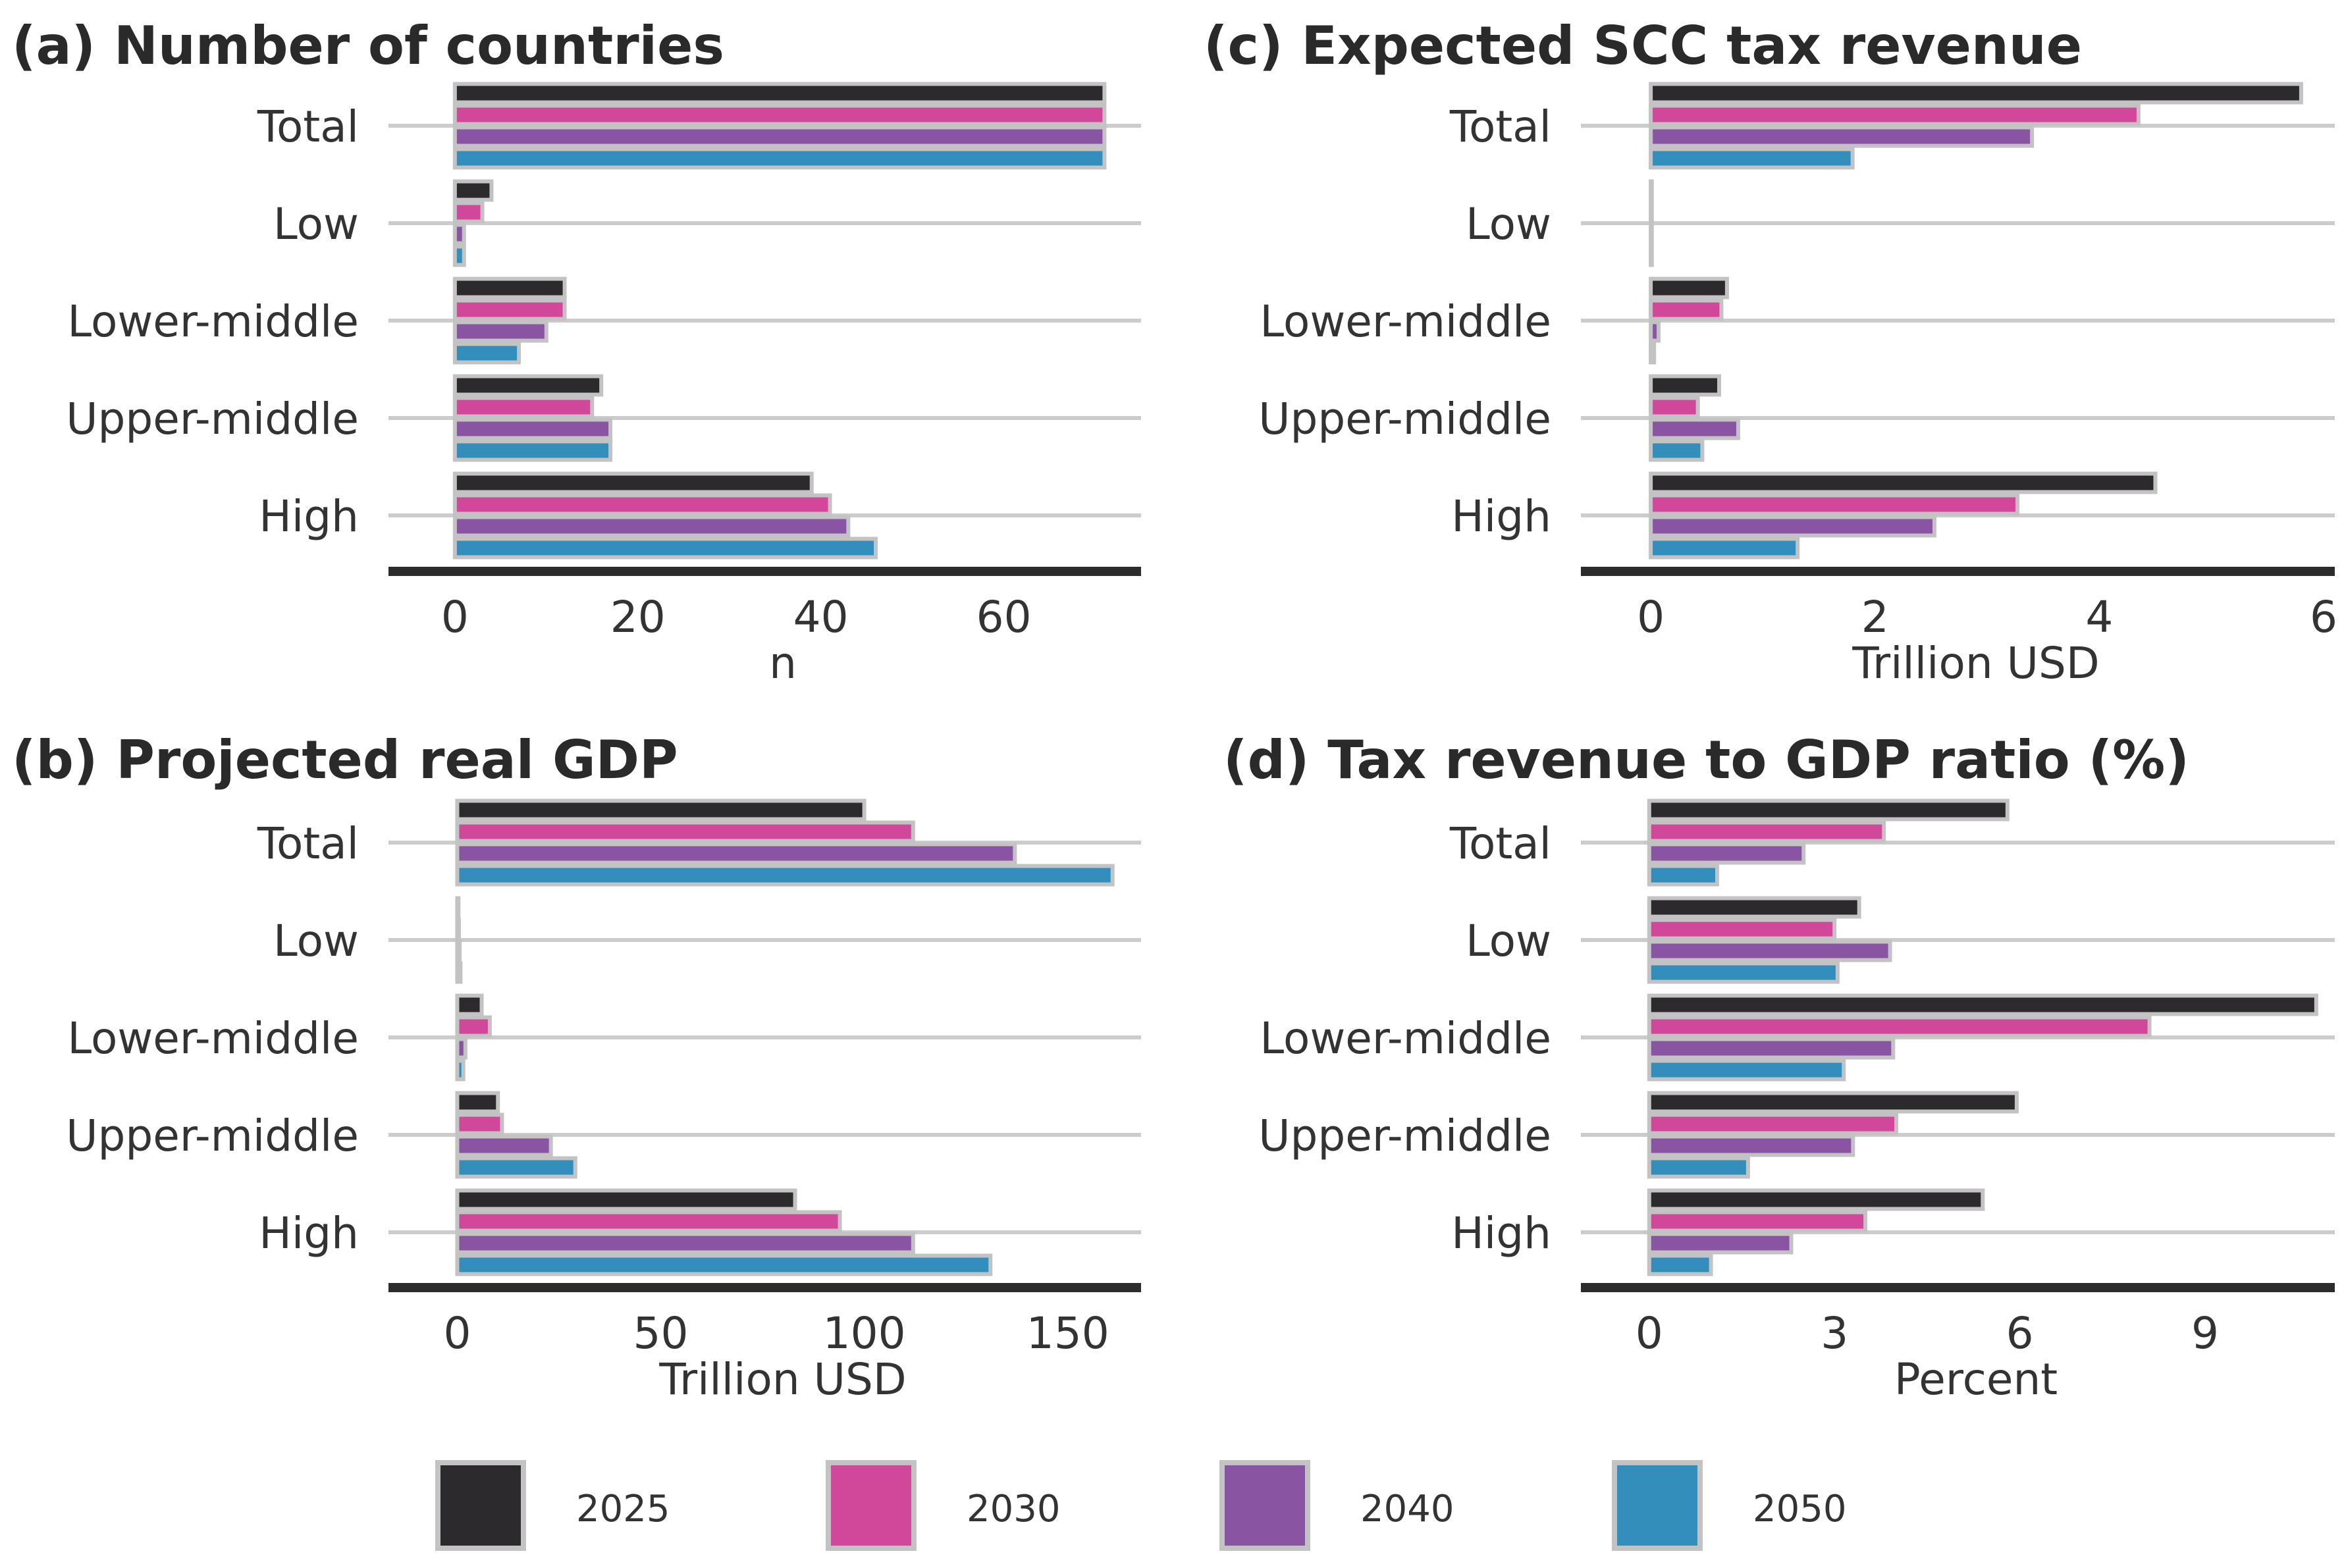  Describe the element at coordinates (638, 617) in the screenshot. I see `x-tick-label: 20` at that location.